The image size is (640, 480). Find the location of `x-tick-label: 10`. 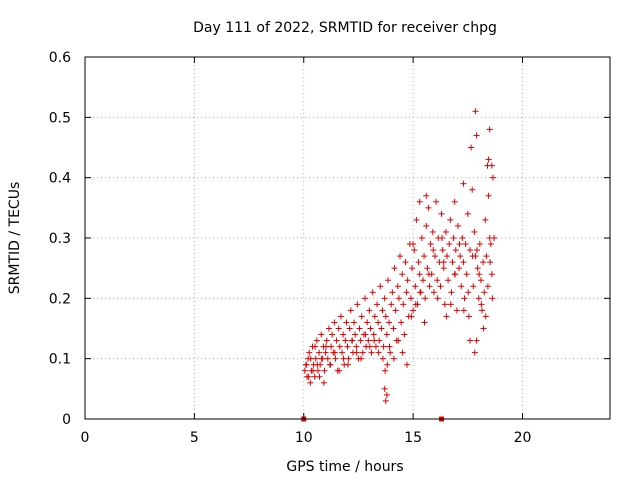

x-tick-label: 10 is located at coordinates (304, 438).